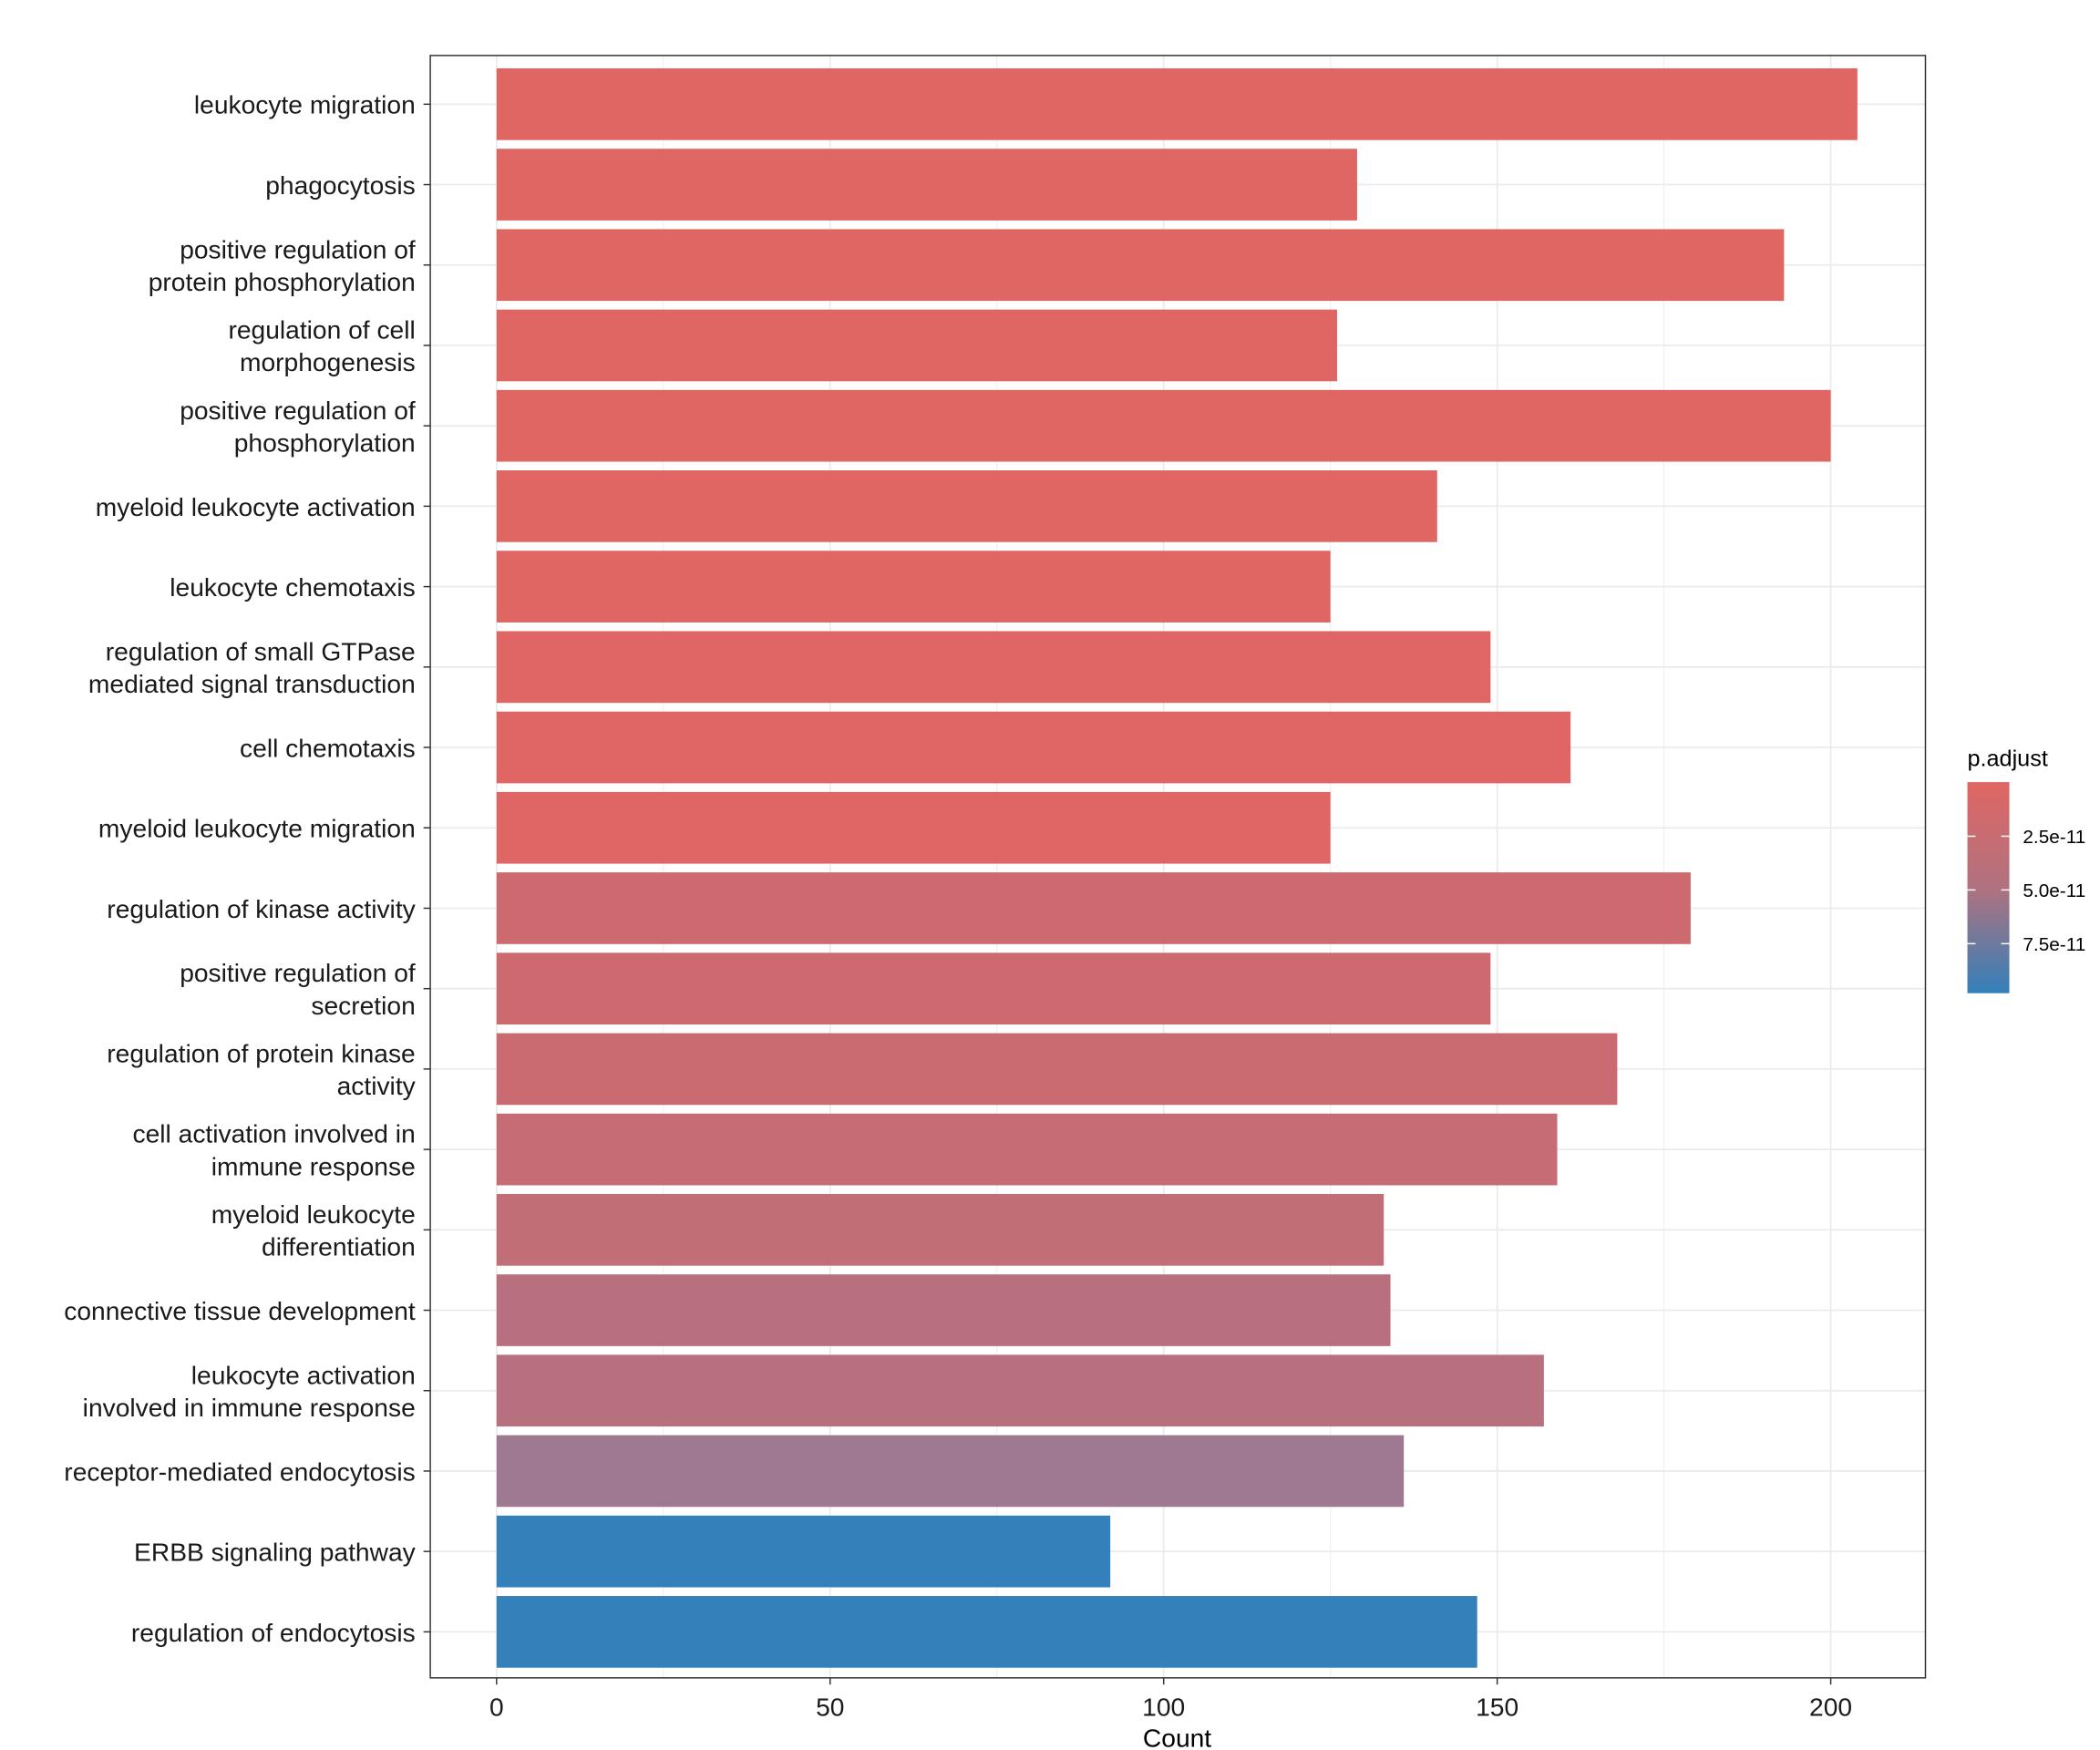 This screenshot has height=1750, width=2100. What do you see at coordinates (1988, 888) in the screenshot?
I see `legend-colorbar` at bounding box center [1988, 888].